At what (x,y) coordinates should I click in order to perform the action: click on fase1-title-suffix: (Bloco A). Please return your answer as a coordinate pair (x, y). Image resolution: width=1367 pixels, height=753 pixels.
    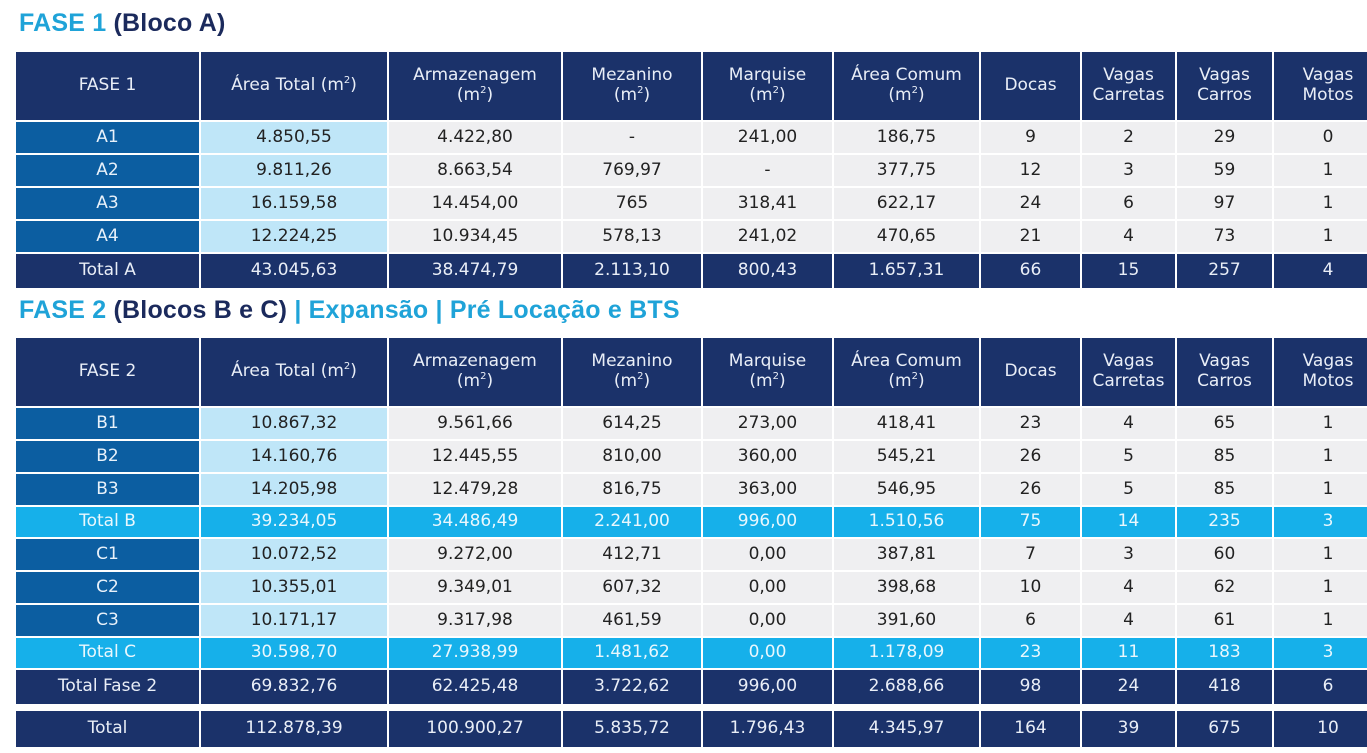
    Looking at the image, I should click on (169, 23).